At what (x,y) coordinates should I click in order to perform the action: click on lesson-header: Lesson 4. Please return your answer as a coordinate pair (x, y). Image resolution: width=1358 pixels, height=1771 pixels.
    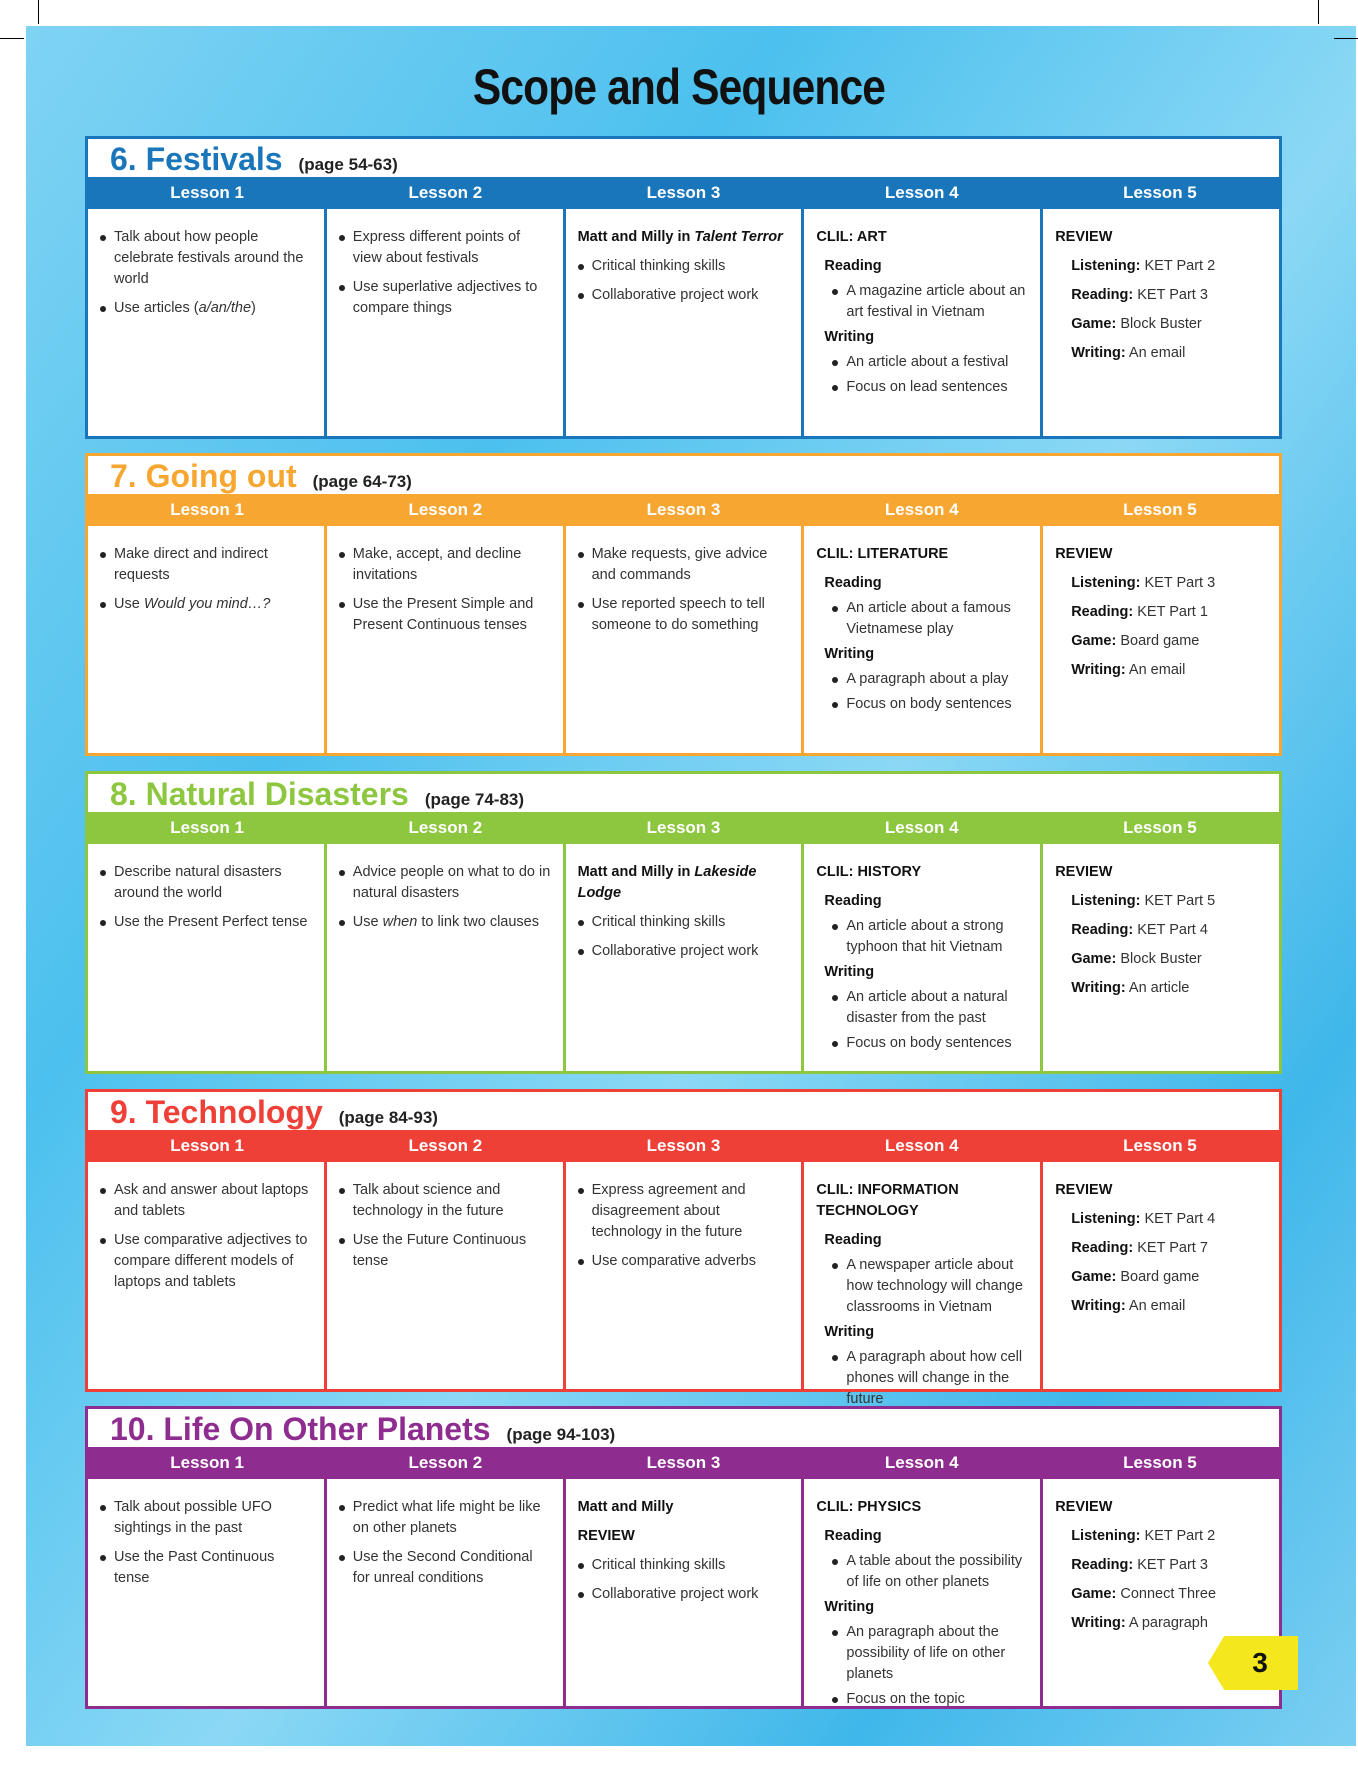
    Looking at the image, I should click on (921, 1462).